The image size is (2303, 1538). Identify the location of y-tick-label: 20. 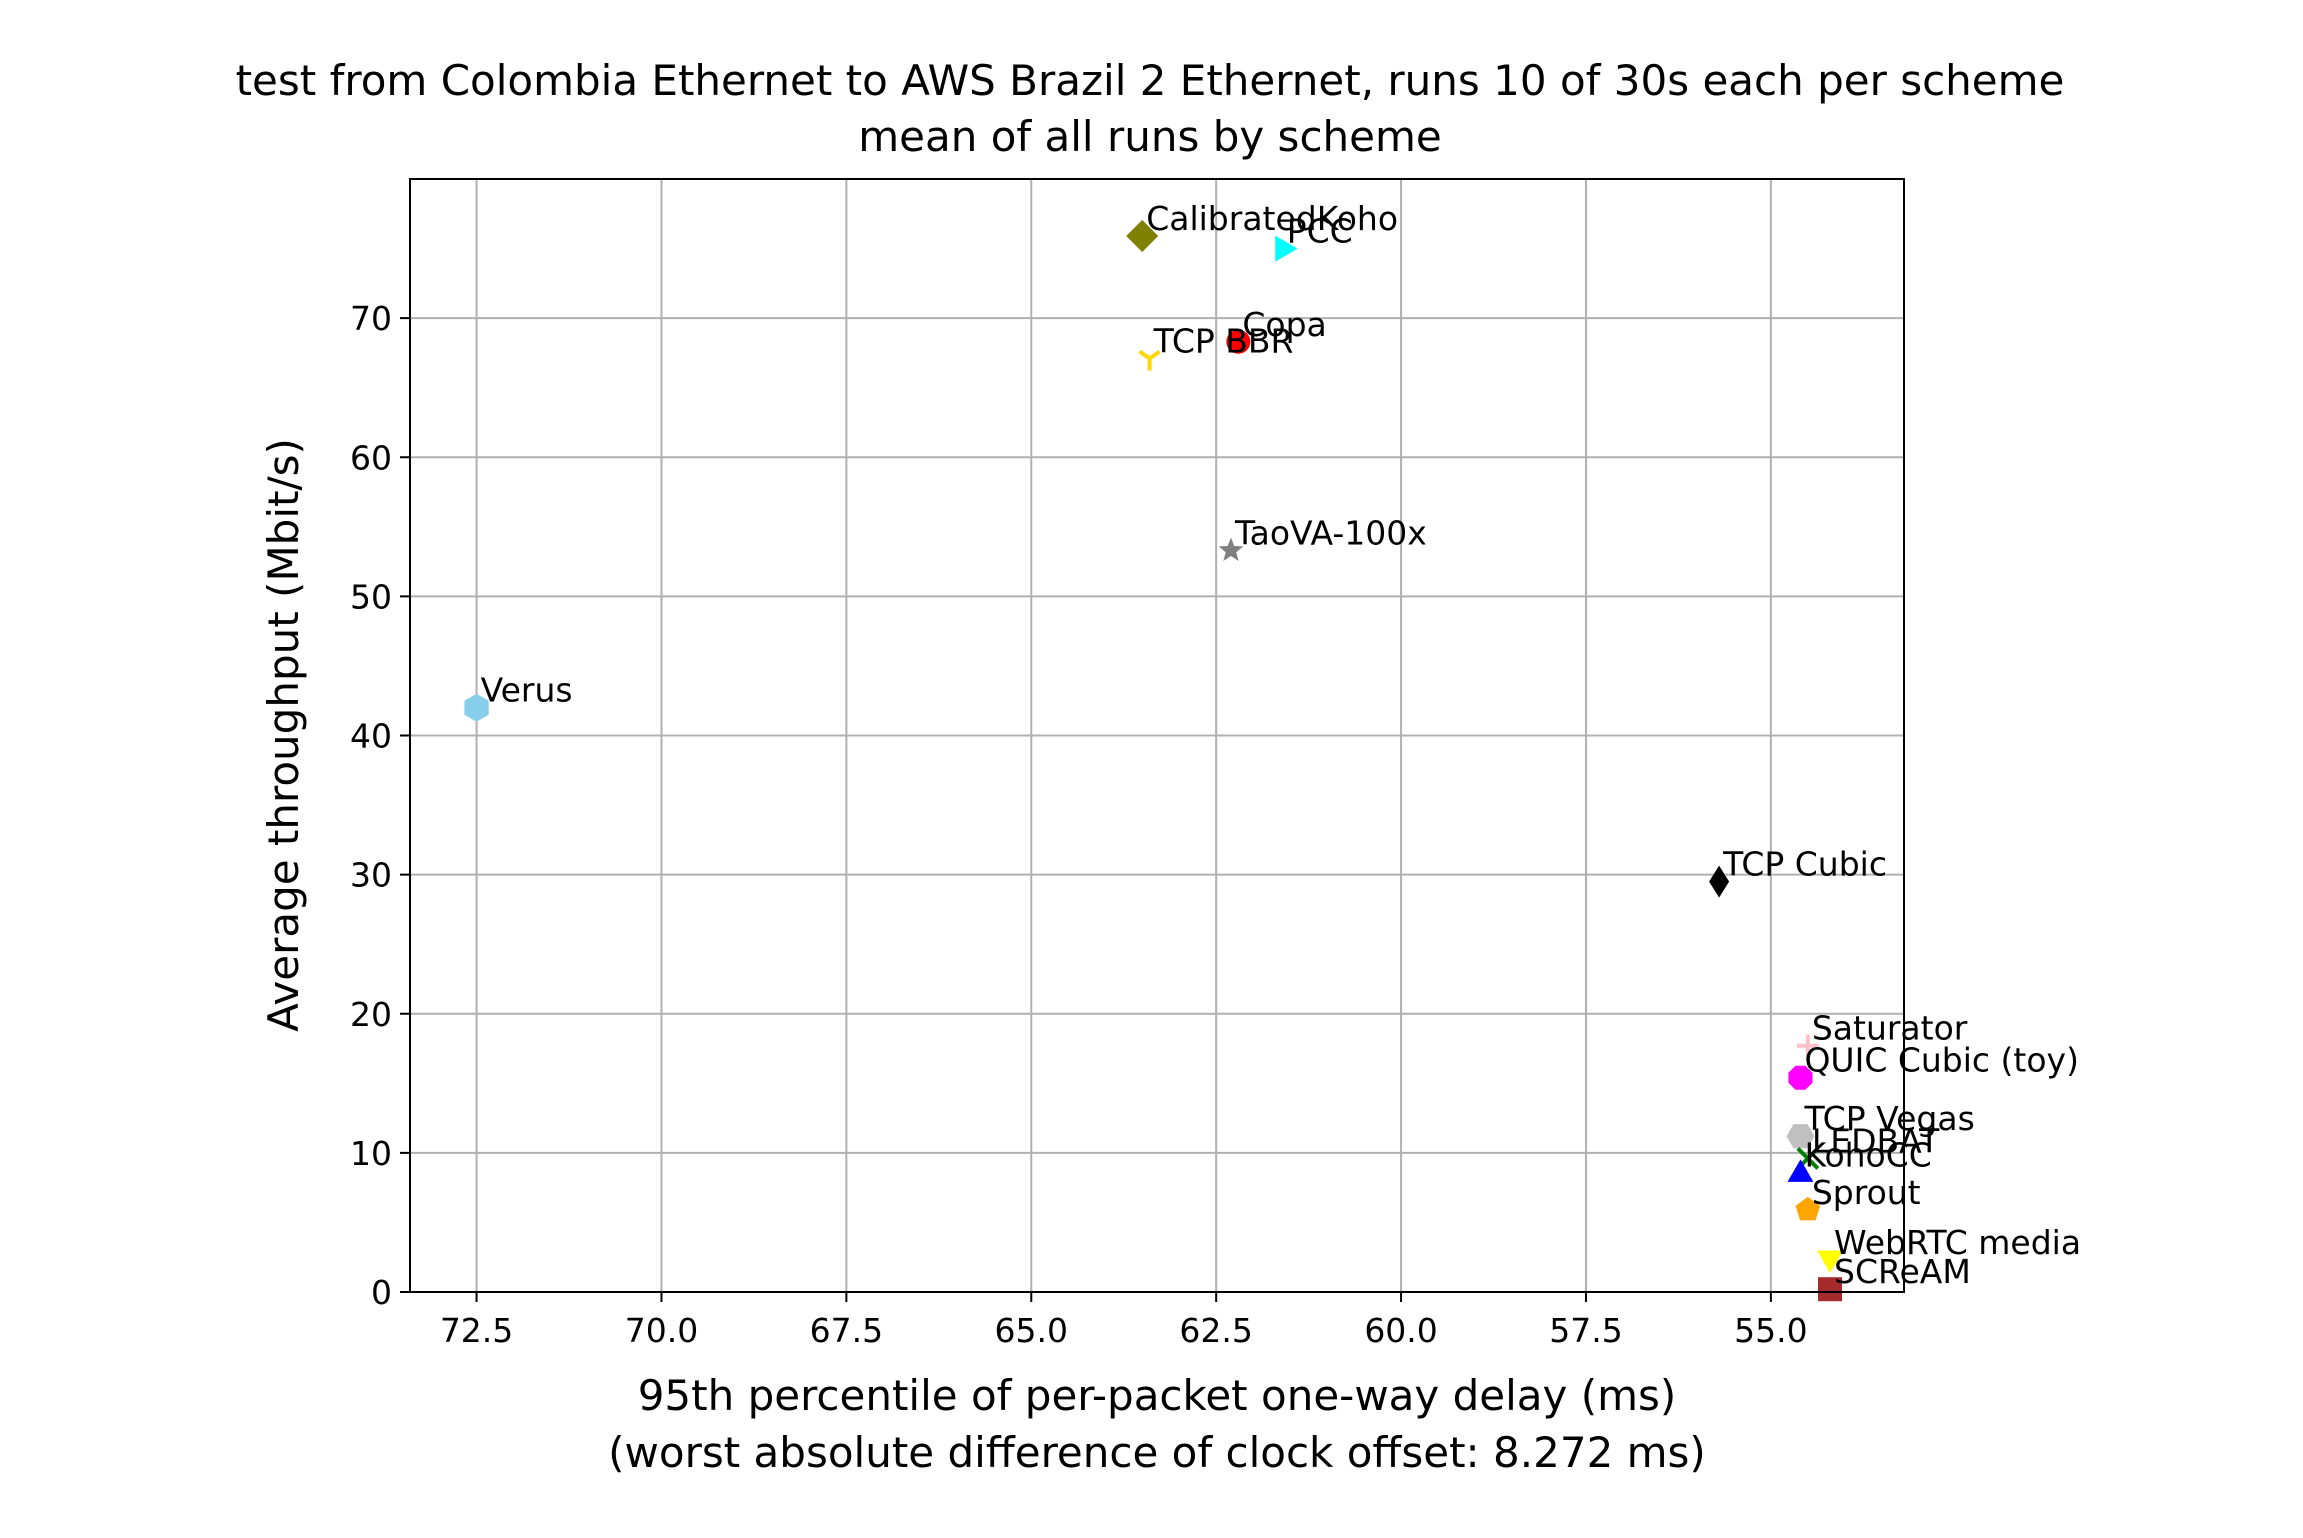
(371, 1014).